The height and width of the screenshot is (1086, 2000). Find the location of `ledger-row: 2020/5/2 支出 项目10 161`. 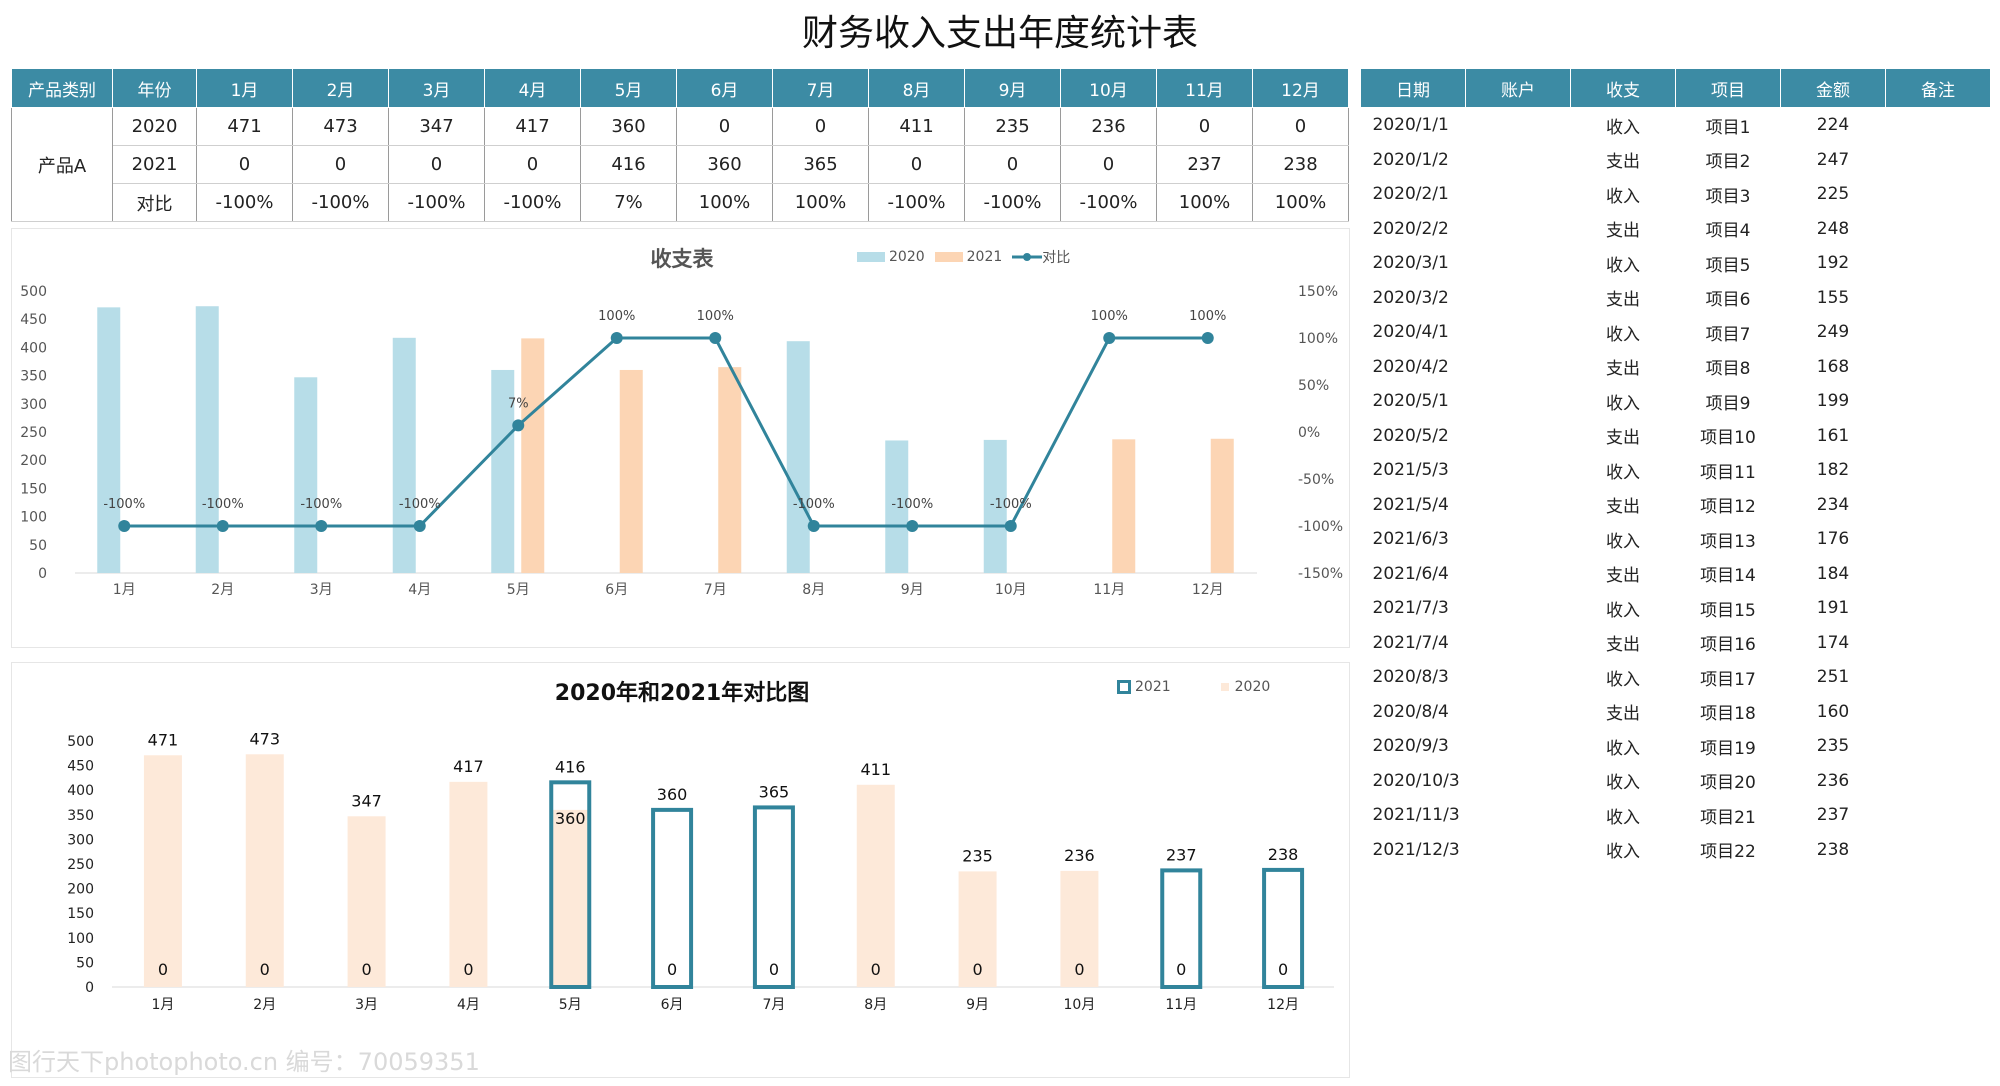

ledger-row: 2020/5/2 支出 项目10 161 is located at coordinates (1676, 436).